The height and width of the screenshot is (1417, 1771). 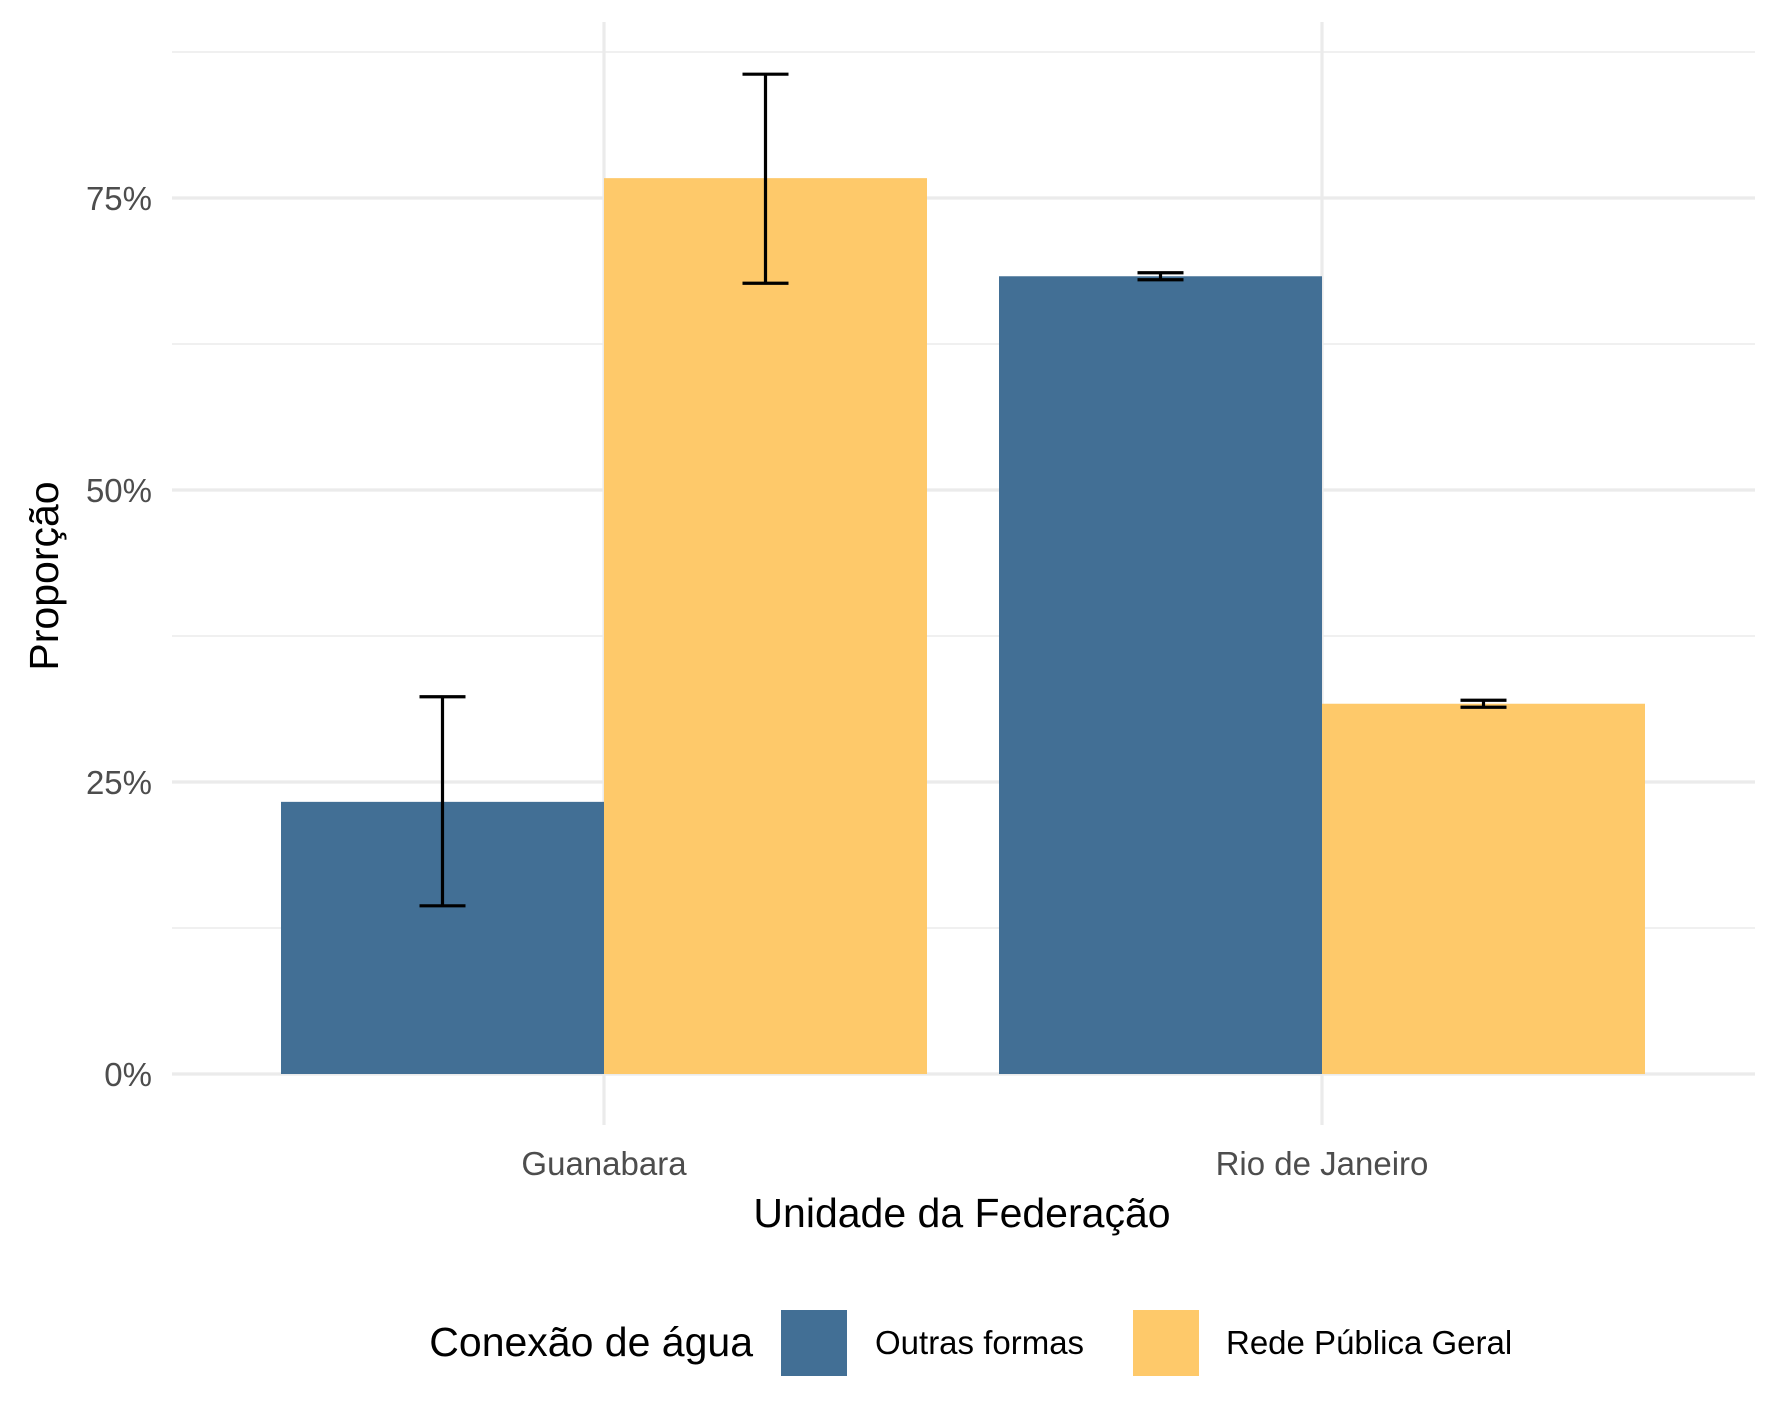 I want to click on x-tick-label: Rio de Janeiro, so click(x=1322, y=1163).